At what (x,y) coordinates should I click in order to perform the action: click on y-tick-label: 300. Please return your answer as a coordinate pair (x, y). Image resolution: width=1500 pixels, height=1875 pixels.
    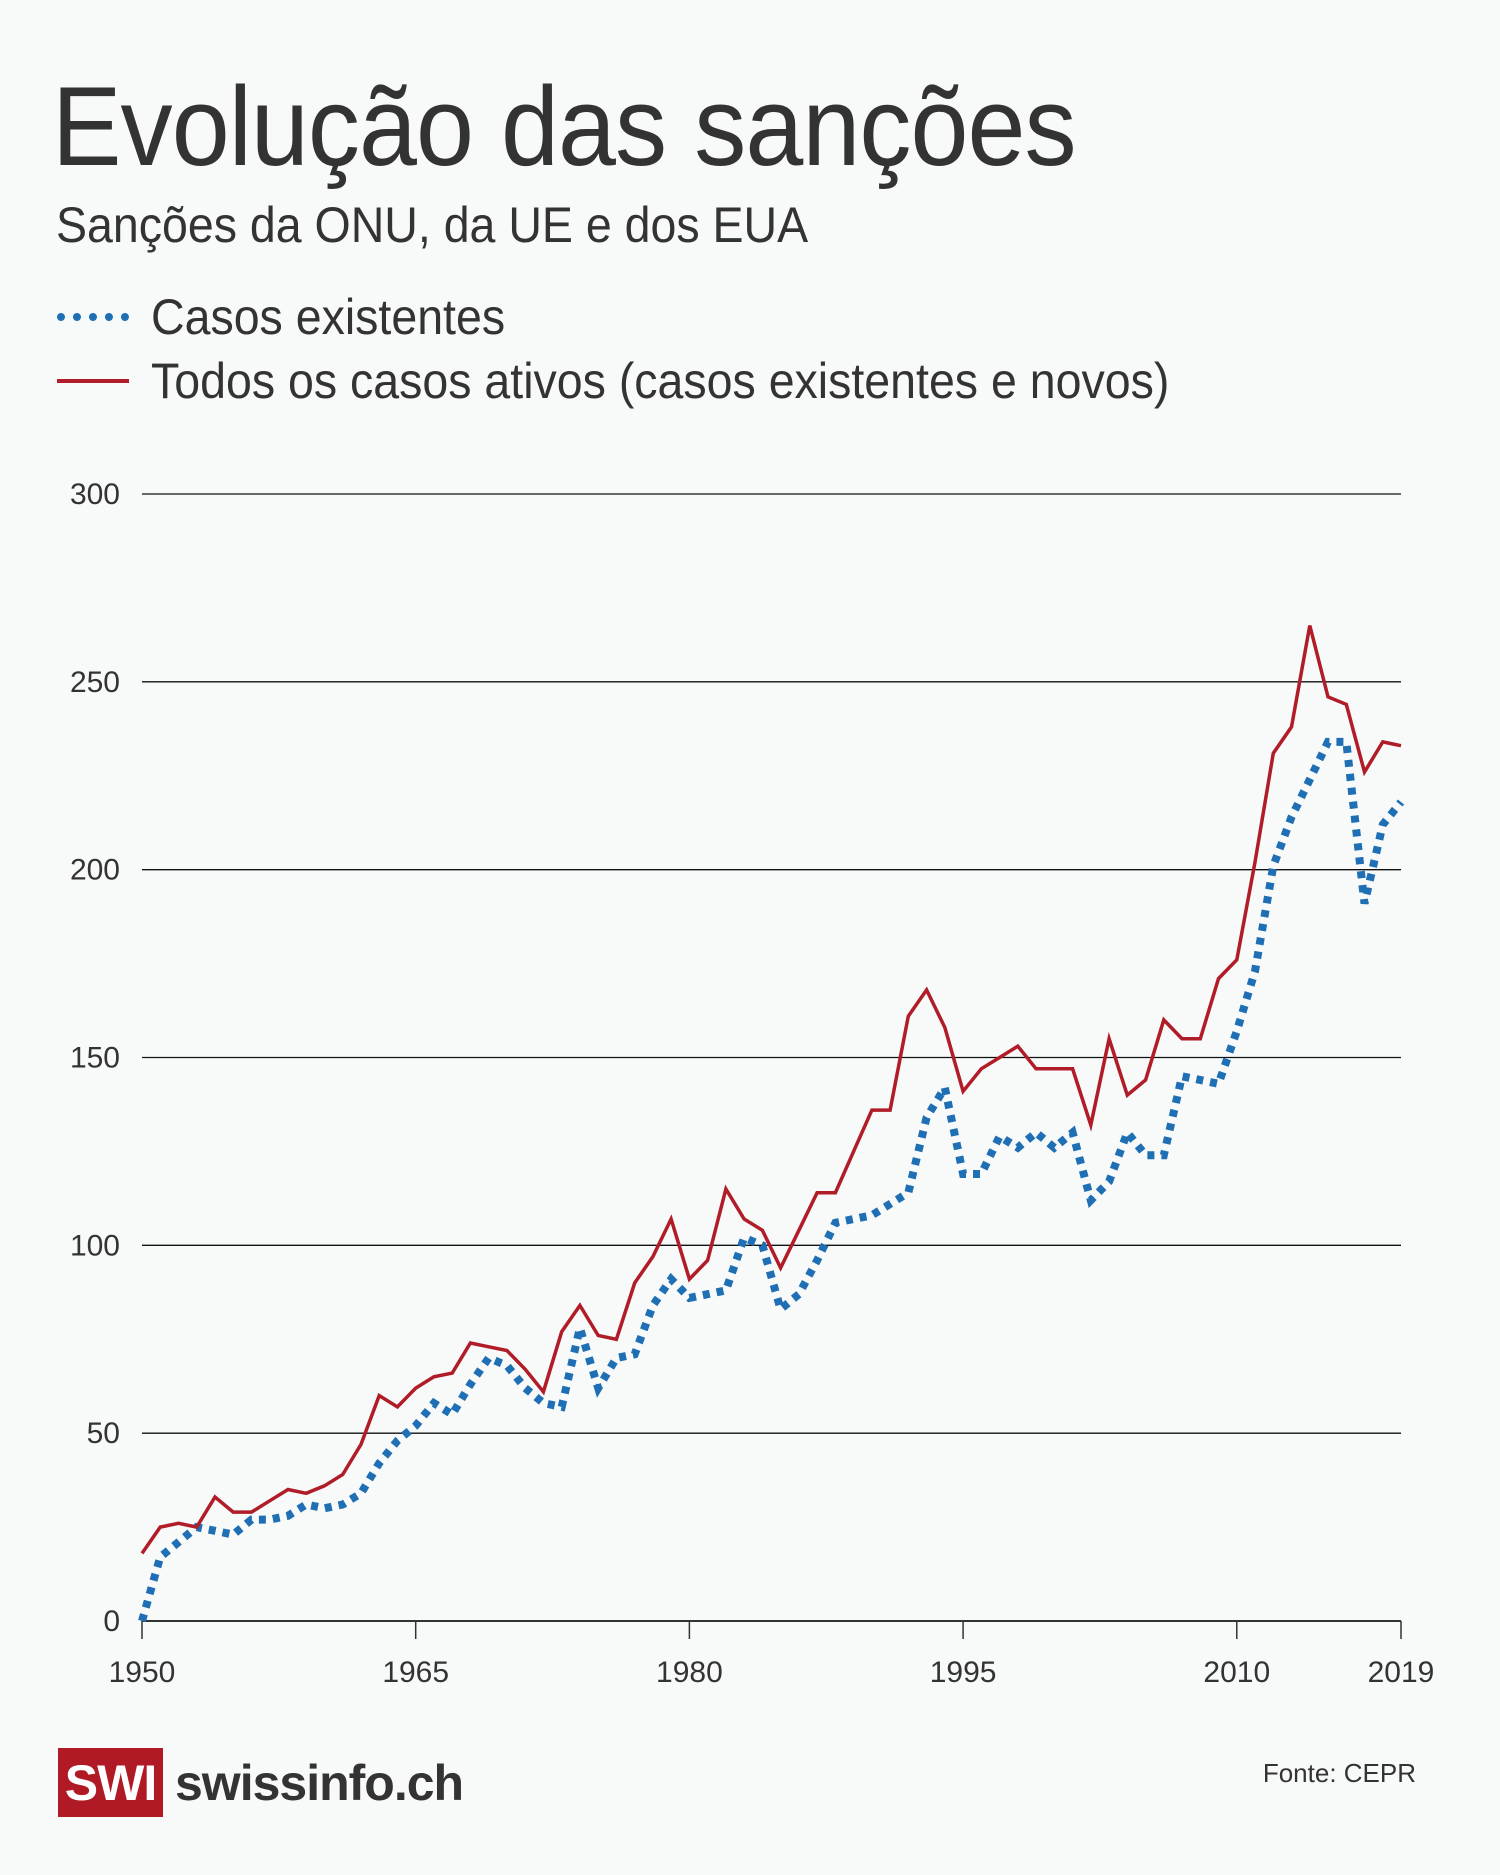
    Looking at the image, I should click on (95, 494).